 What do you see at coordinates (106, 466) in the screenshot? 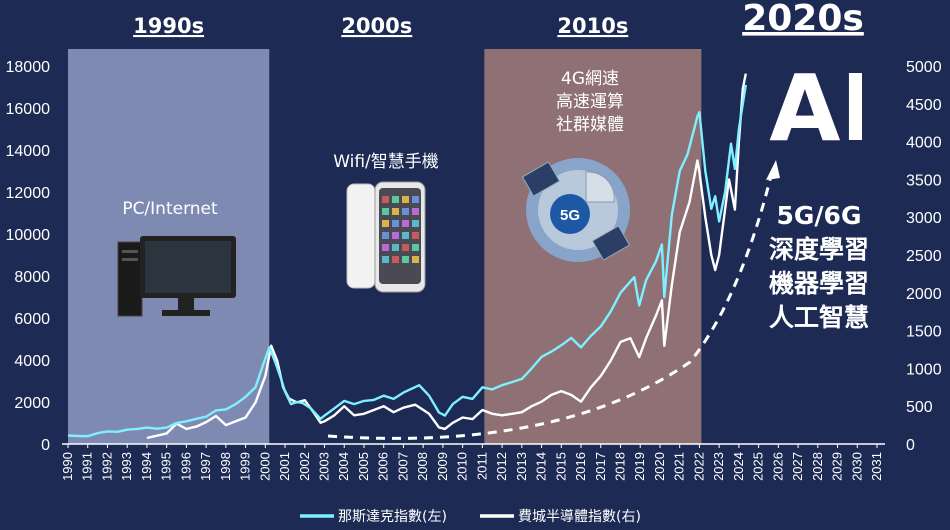
I see `x-tick-label: 1992` at bounding box center [106, 466].